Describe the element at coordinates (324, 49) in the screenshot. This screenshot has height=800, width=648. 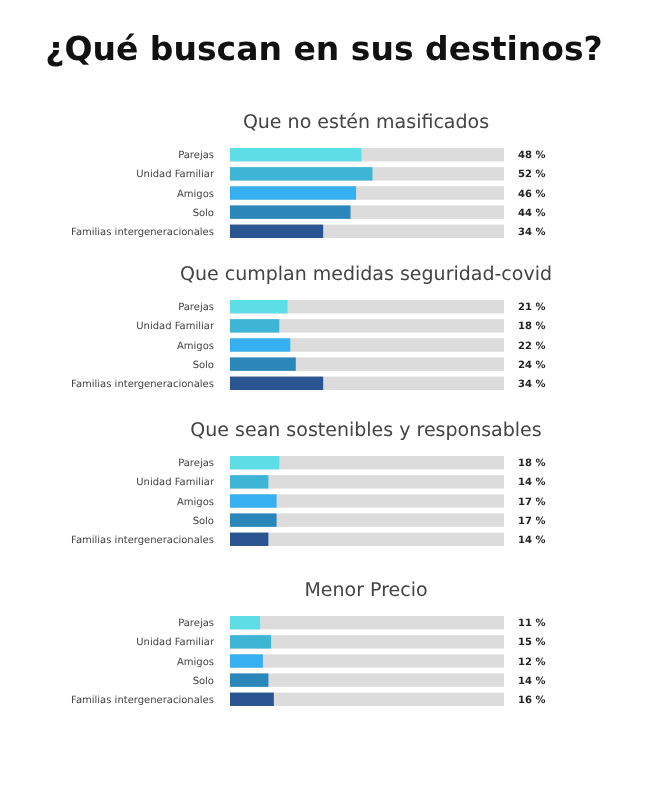
I see `chart-title: ¿Qué buscan en sus destinos?` at that location.